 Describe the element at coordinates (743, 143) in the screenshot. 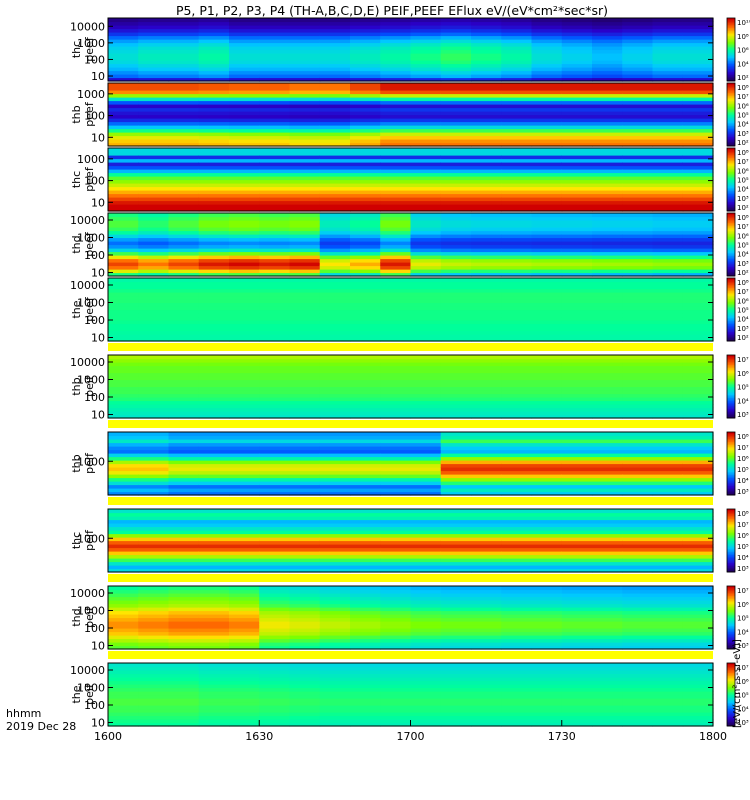

I see `colorbar-tick-label: 10²` at that location.